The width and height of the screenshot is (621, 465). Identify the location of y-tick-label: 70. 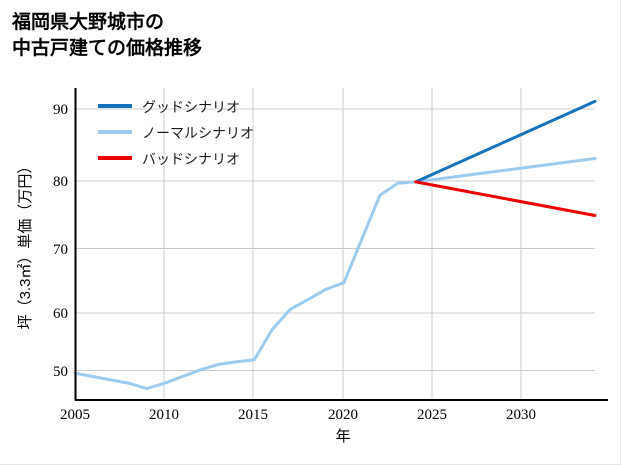
(60, 250).